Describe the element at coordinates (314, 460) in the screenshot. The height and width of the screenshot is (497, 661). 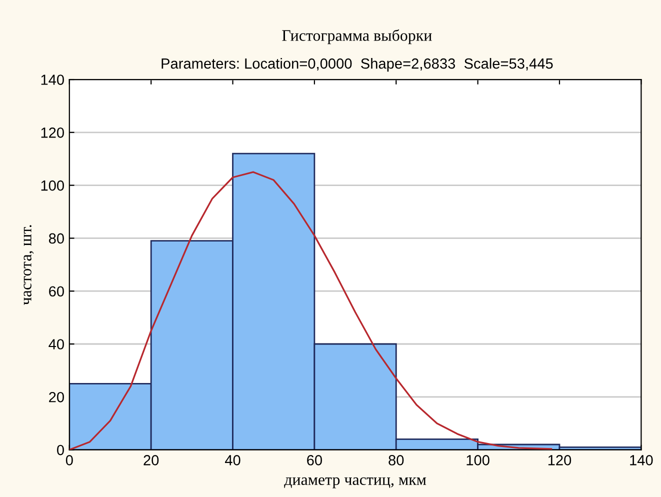
I see `x-tick-label: 60` at that location.